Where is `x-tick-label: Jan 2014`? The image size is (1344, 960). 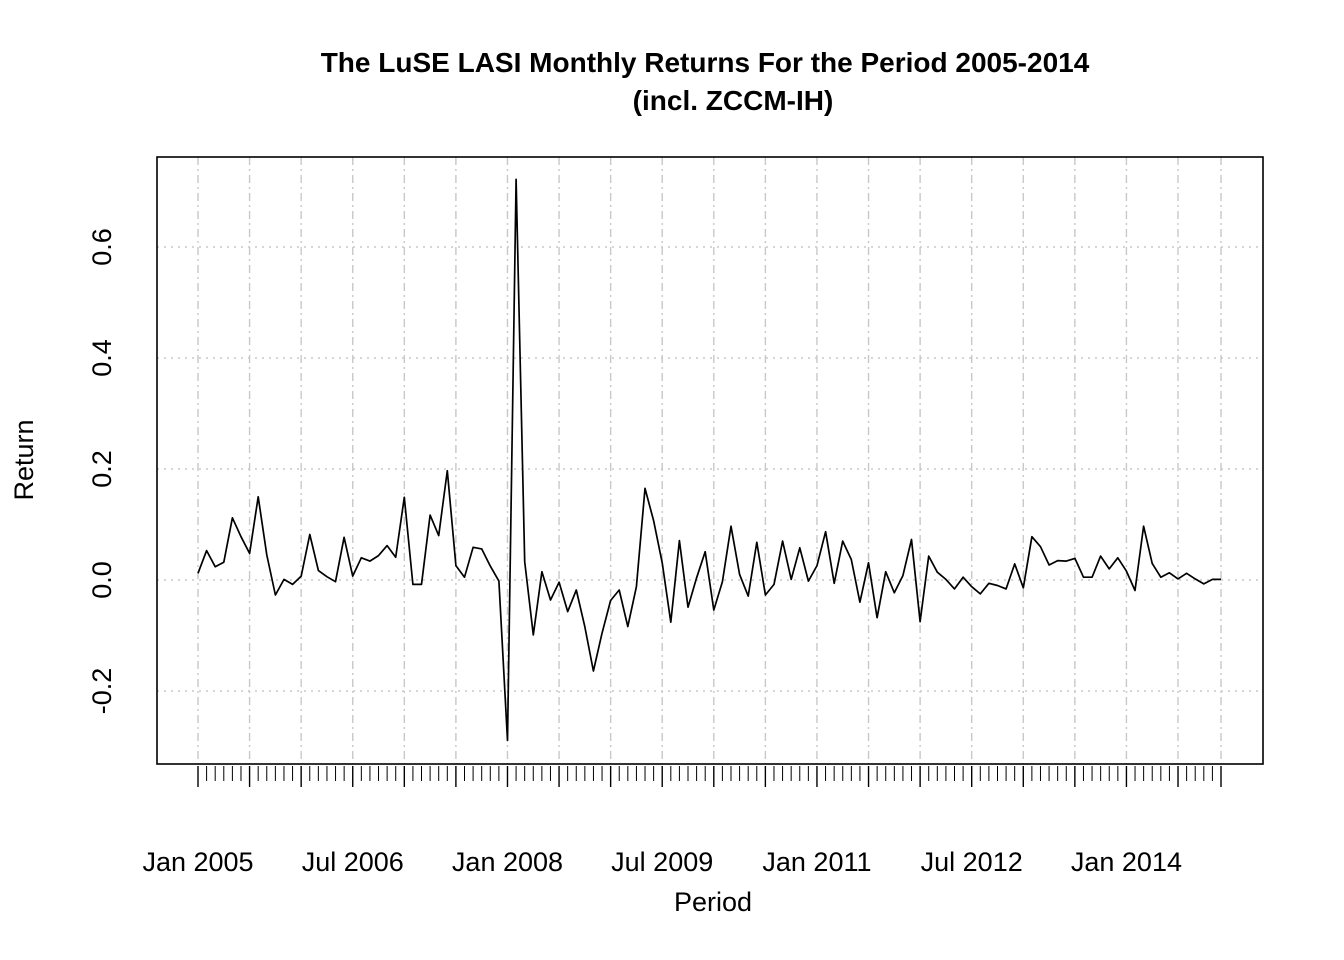
x-tick-label: Jan 2014 is located at coordinates (1126, 862).